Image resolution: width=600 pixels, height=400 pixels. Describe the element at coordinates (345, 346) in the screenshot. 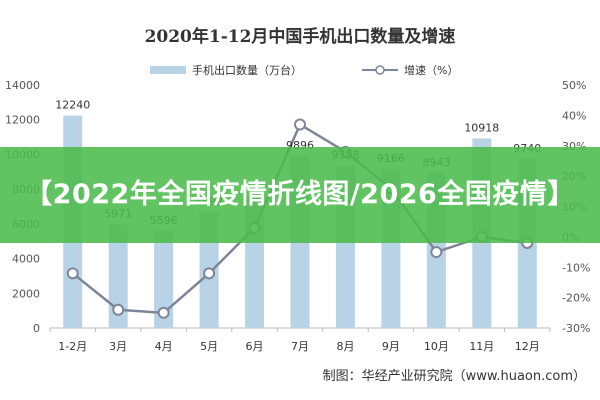

I see `x-axis-tick-label: 8月` at that location.